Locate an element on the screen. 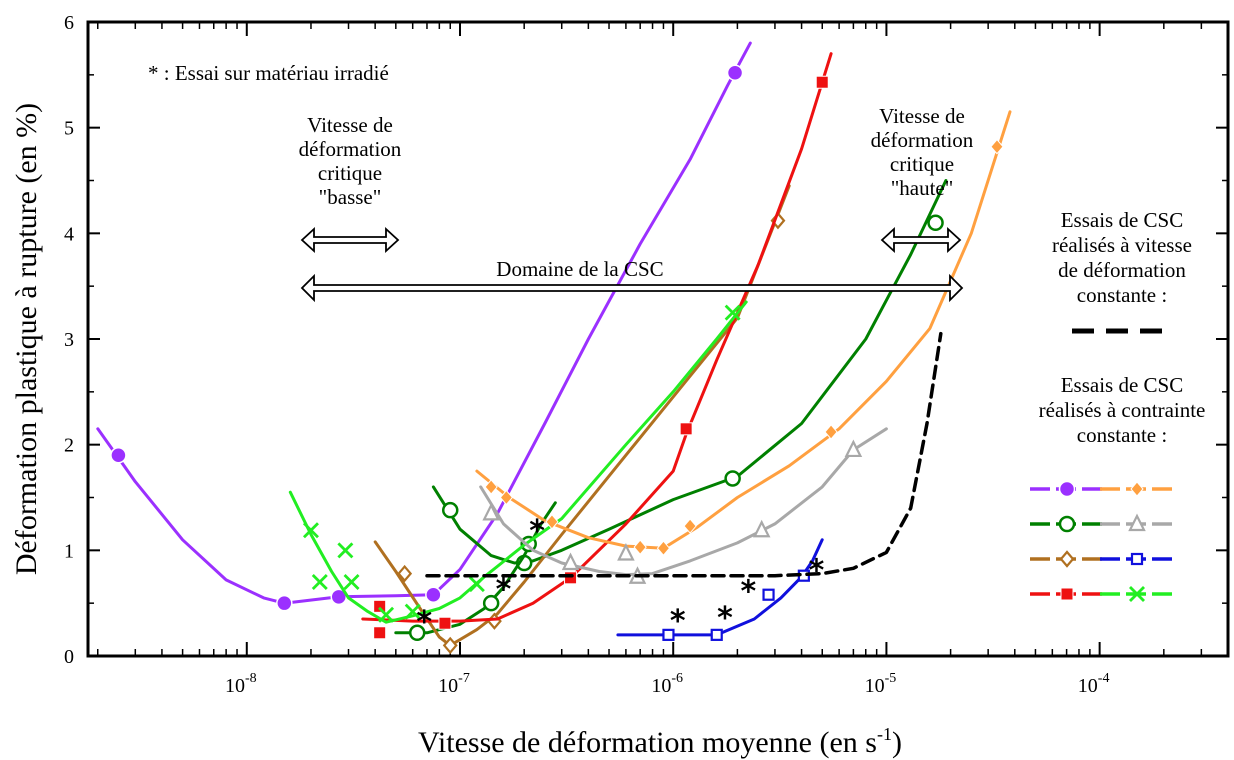 The image size is (1234, 760). x-tick-exp: -4 is located at coordinates (1104, 678).